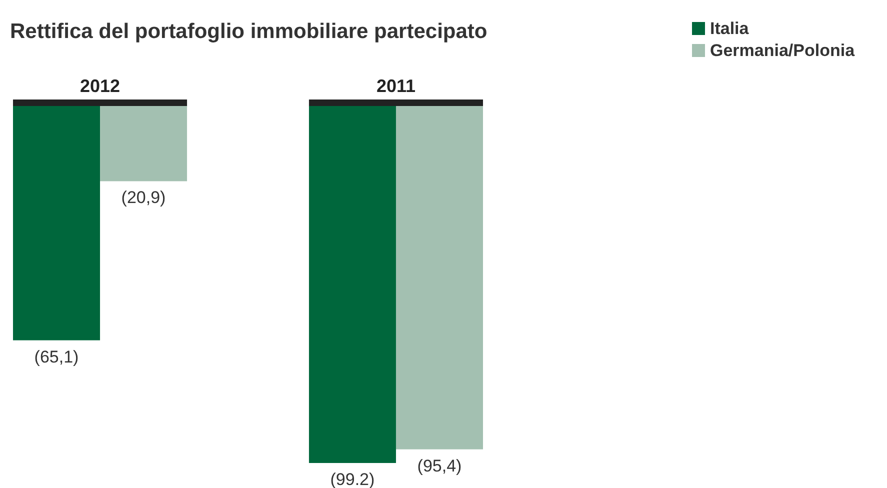 This screenshot has height=488, width=887. Describe the element at coordinates (56, 356) in the screenshot. I see `data-label: (65,1)` at that location.